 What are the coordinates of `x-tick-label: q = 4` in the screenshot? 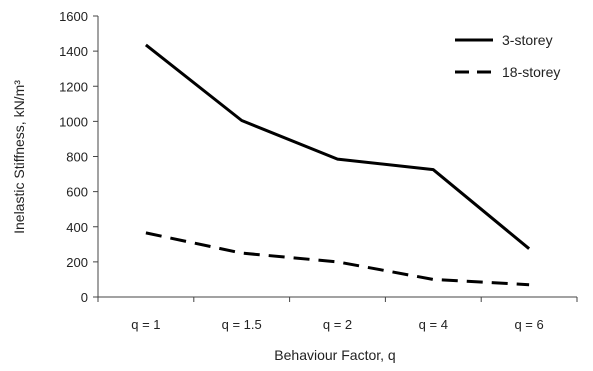 It's located at (433, 324).